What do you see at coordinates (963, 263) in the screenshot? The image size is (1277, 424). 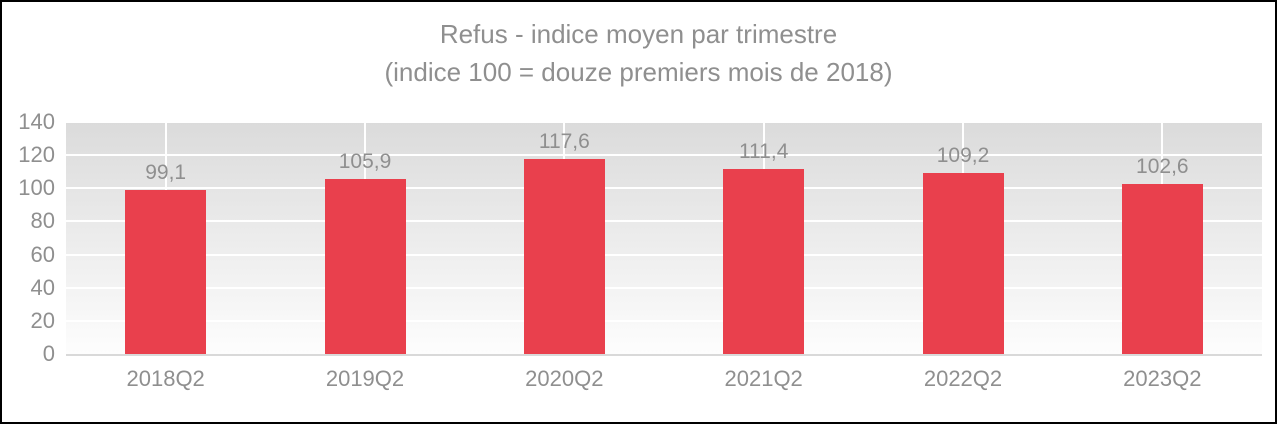 I see `bar-2022Q2` at bounding box center [963, 263].